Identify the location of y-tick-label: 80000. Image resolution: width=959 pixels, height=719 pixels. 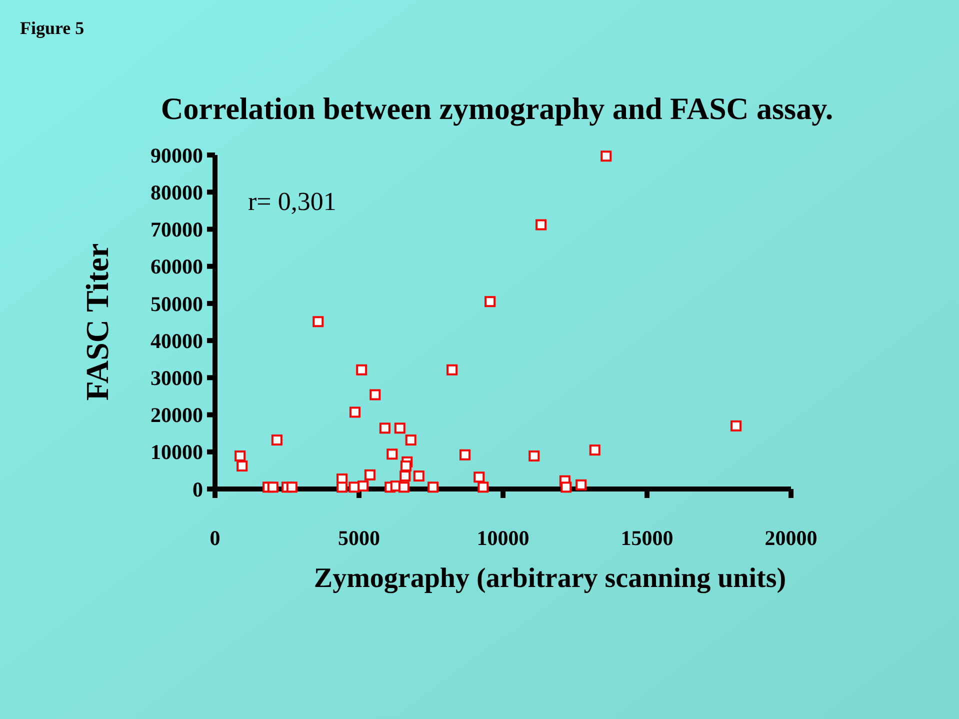
(176, 192).